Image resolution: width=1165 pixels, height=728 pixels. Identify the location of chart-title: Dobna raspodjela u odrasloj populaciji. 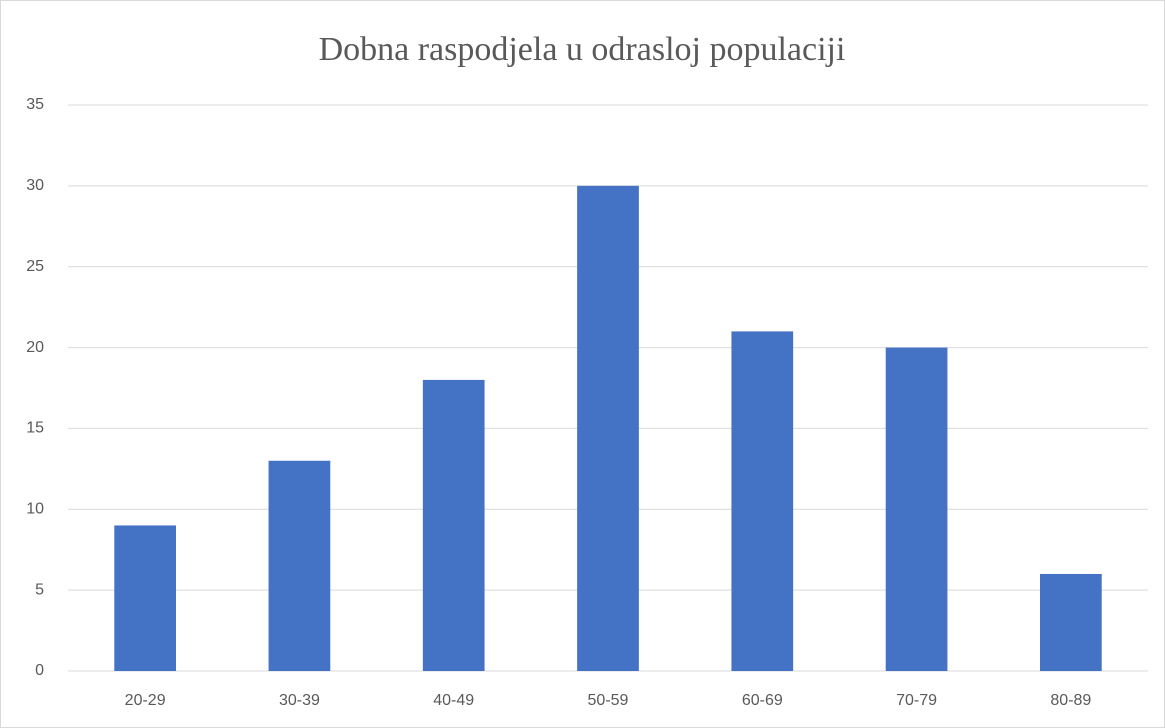
(582, 49).